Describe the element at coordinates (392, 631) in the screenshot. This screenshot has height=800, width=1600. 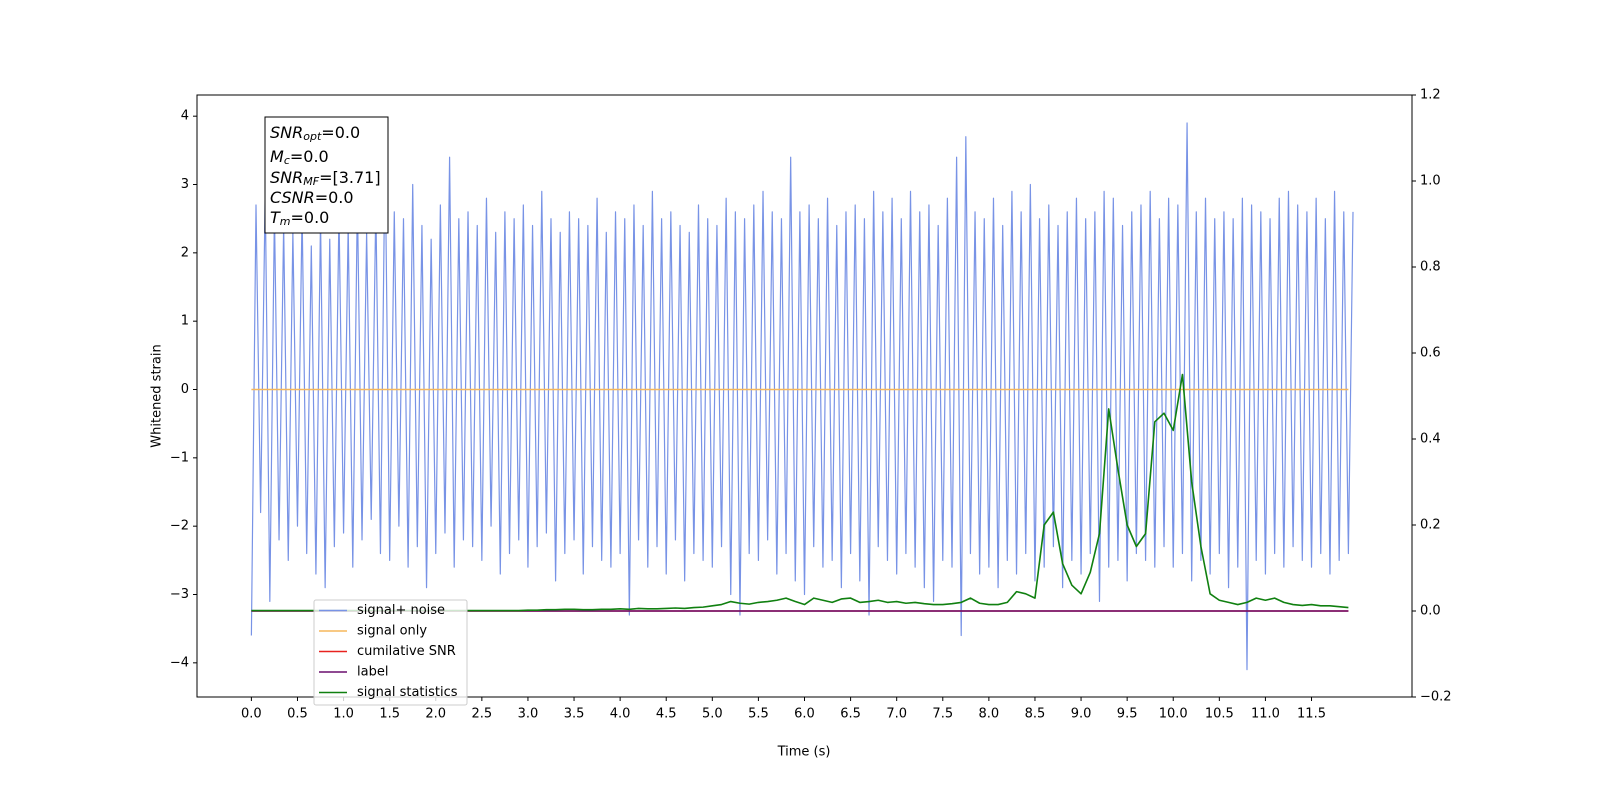
I see `legend-label: signal only` at that location.